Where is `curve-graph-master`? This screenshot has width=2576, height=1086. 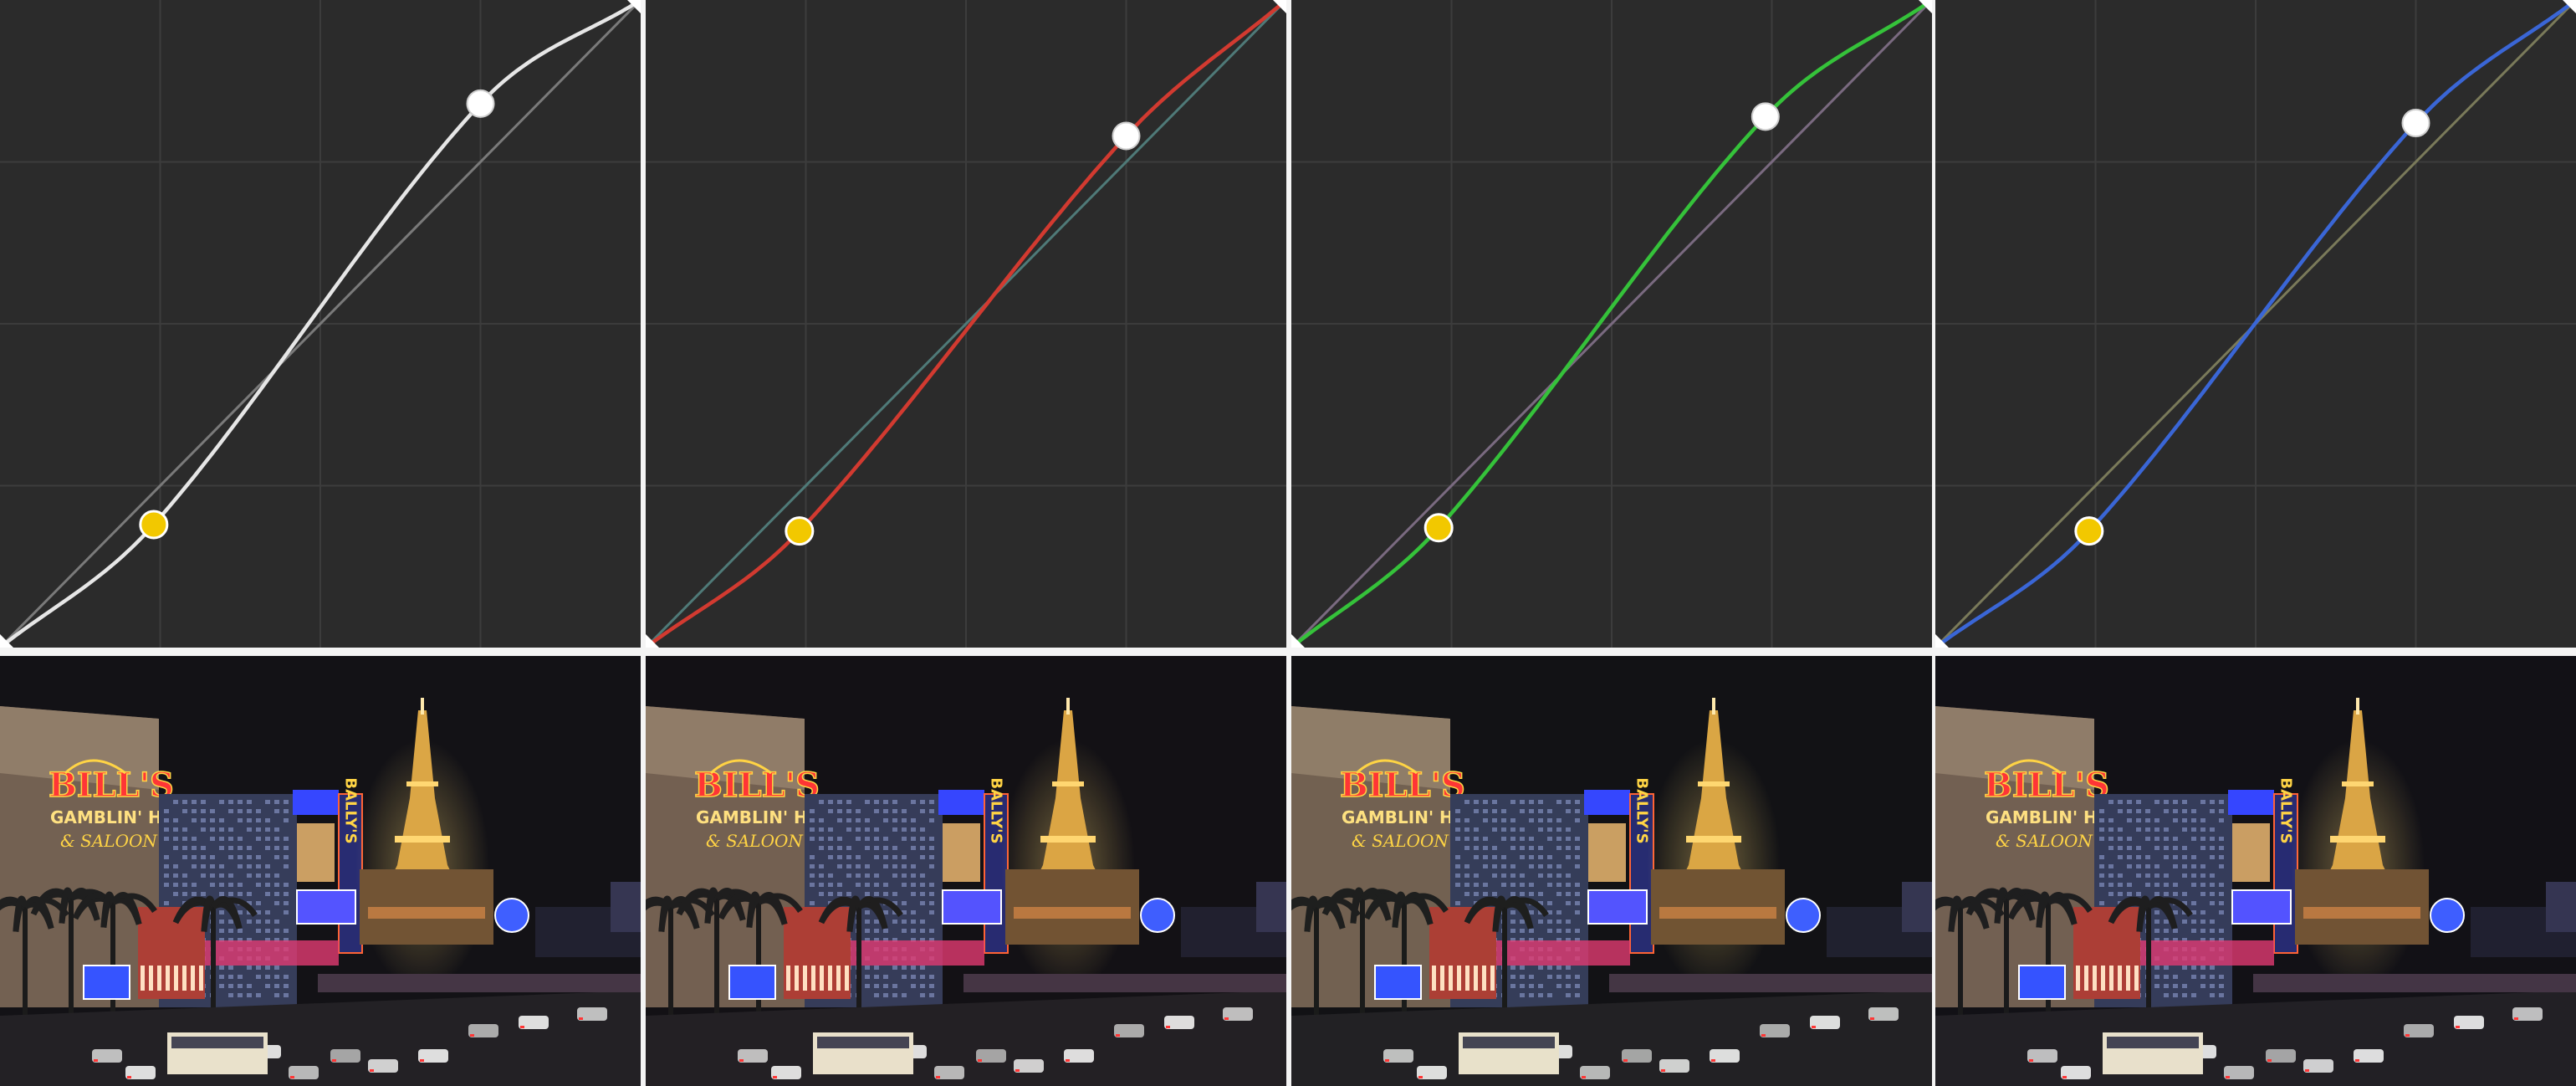
curve-graph-master is located at coordinates (320, 324).